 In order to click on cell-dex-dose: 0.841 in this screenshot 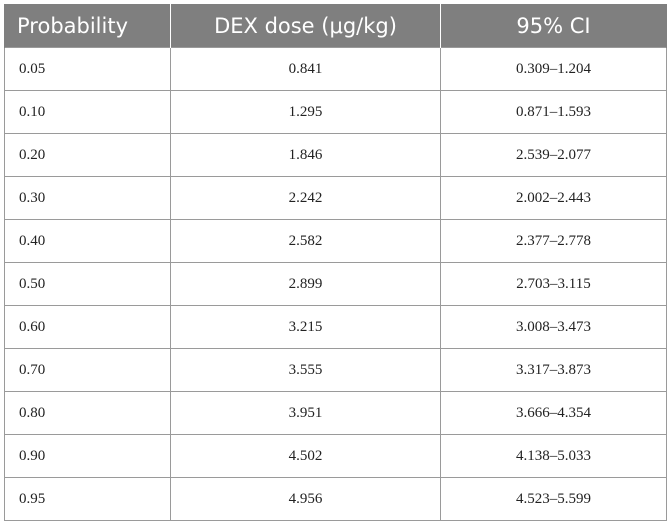, I will do `click(305, 69)`.